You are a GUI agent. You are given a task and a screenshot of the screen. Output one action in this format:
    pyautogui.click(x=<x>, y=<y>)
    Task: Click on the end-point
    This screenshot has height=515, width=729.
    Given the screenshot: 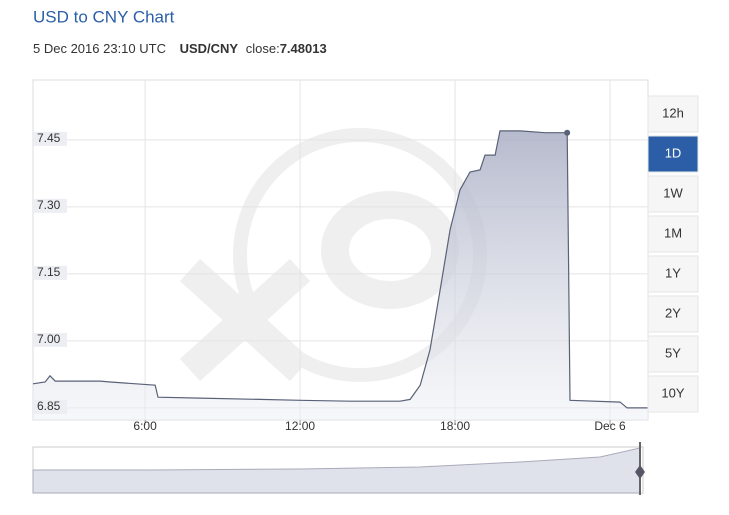 What is the action you would take?
    pyautogui.click(x=567, y=132)
    